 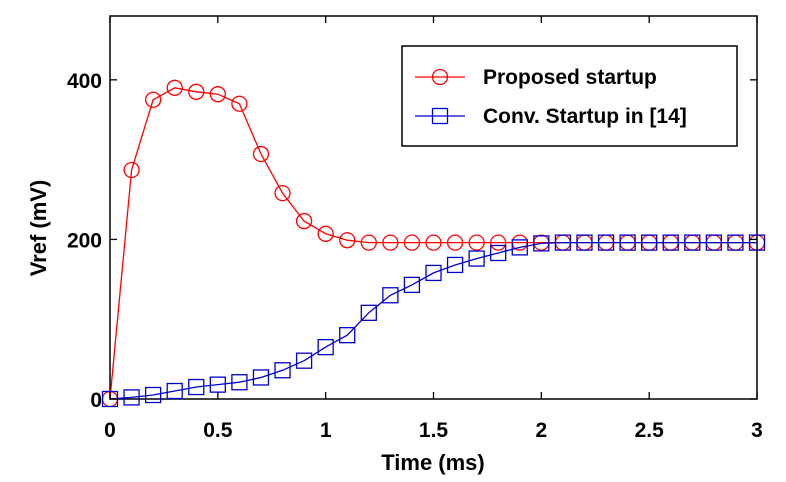 I want to click on legend-box, so click(x=569, y=96).